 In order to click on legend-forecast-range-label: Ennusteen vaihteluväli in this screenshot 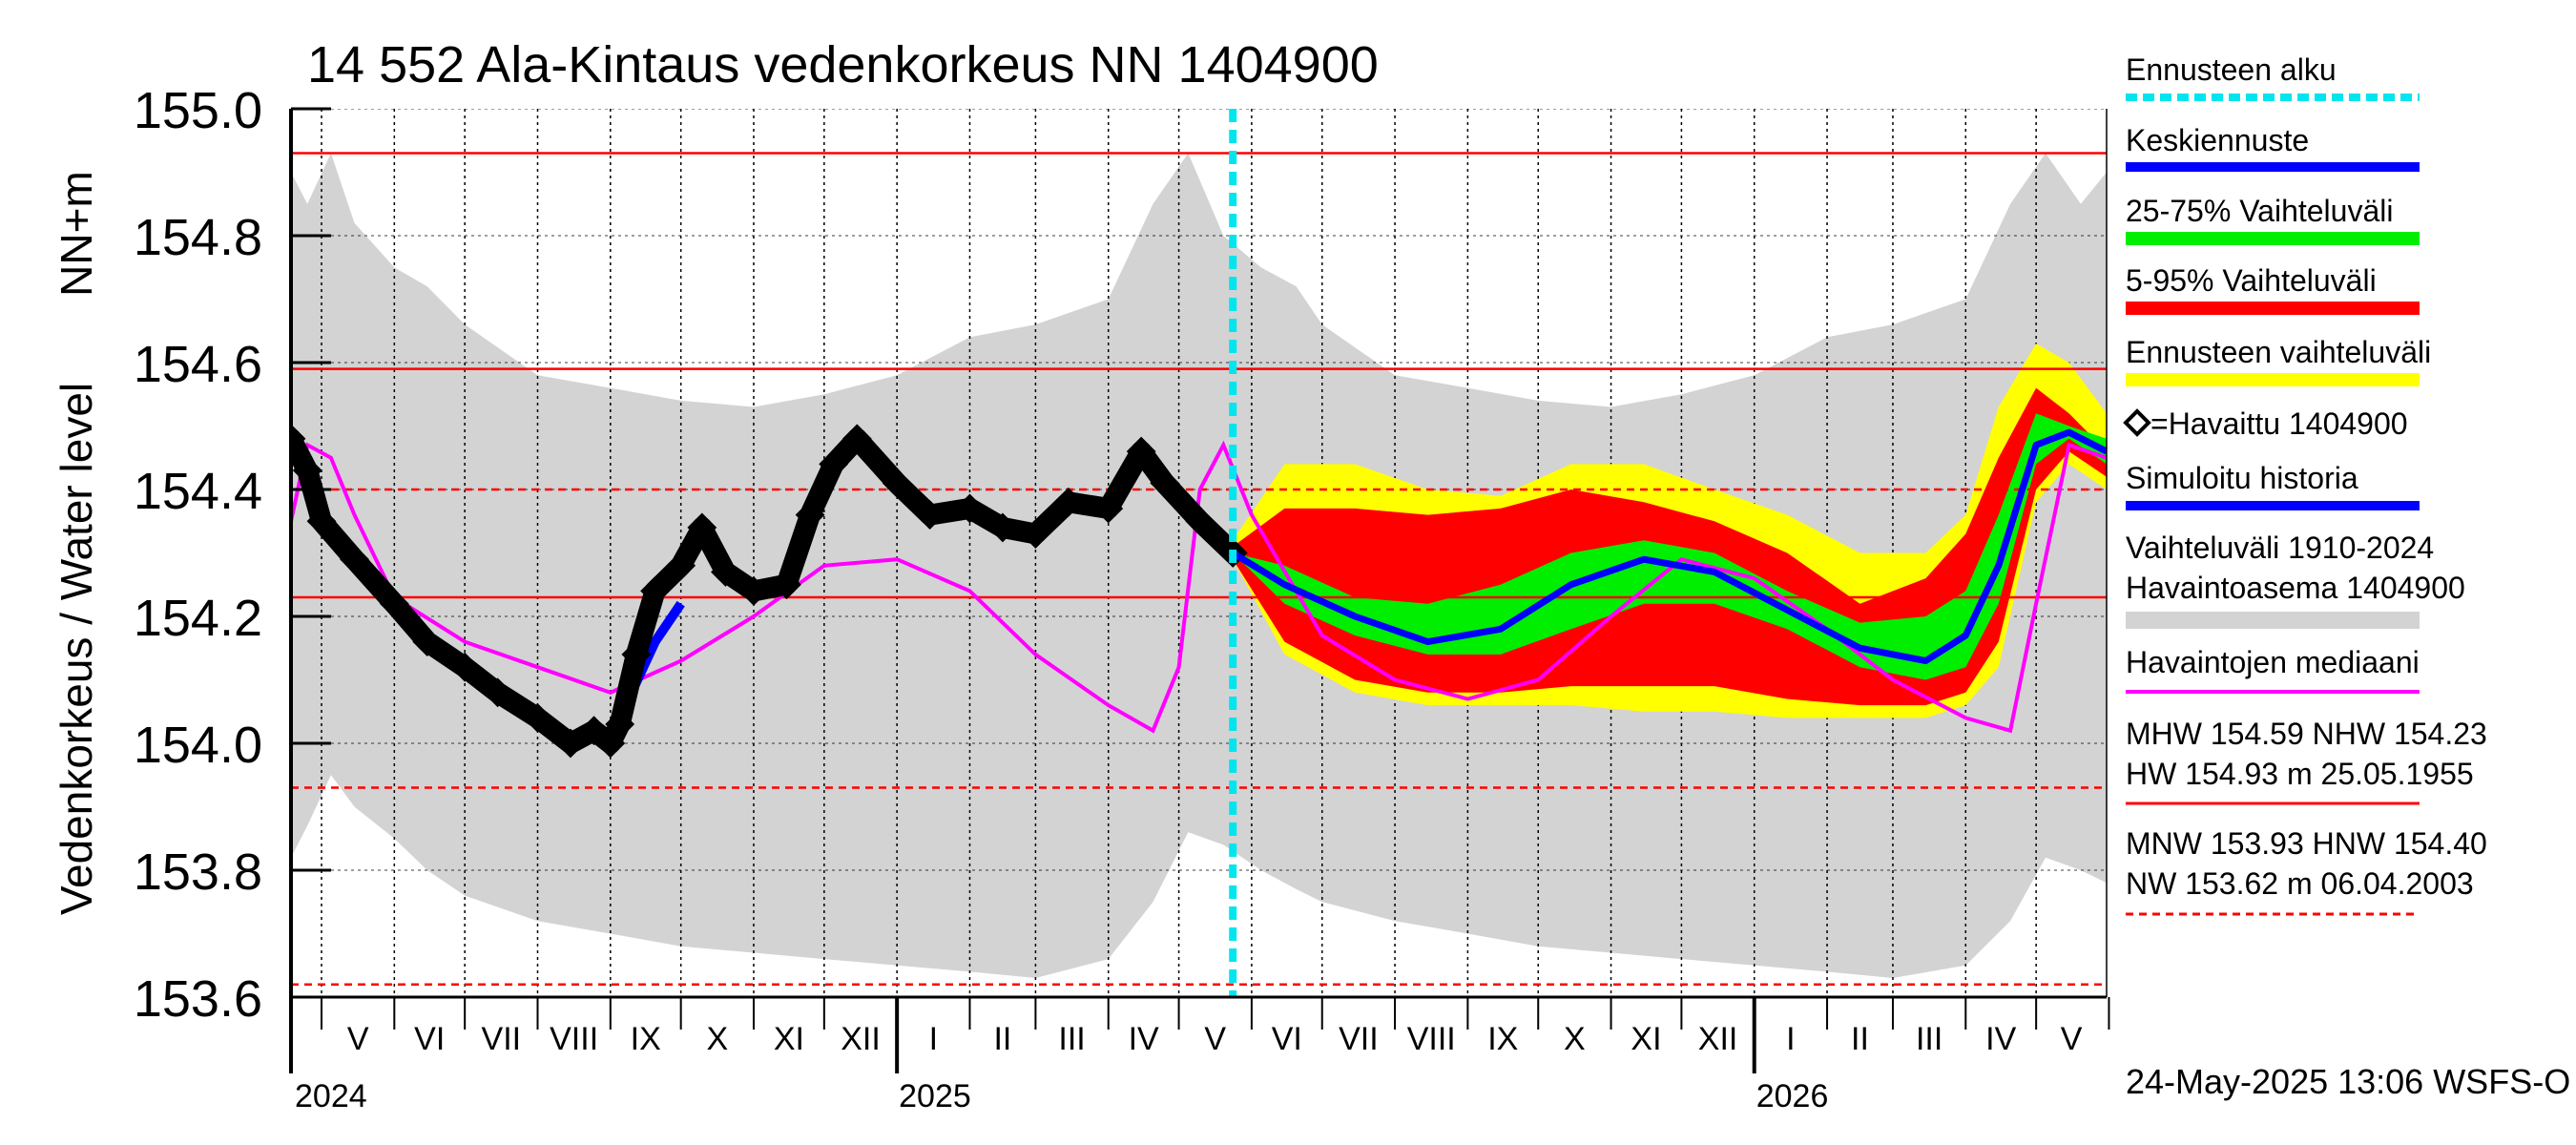, I will do `click(2278, 352)`.